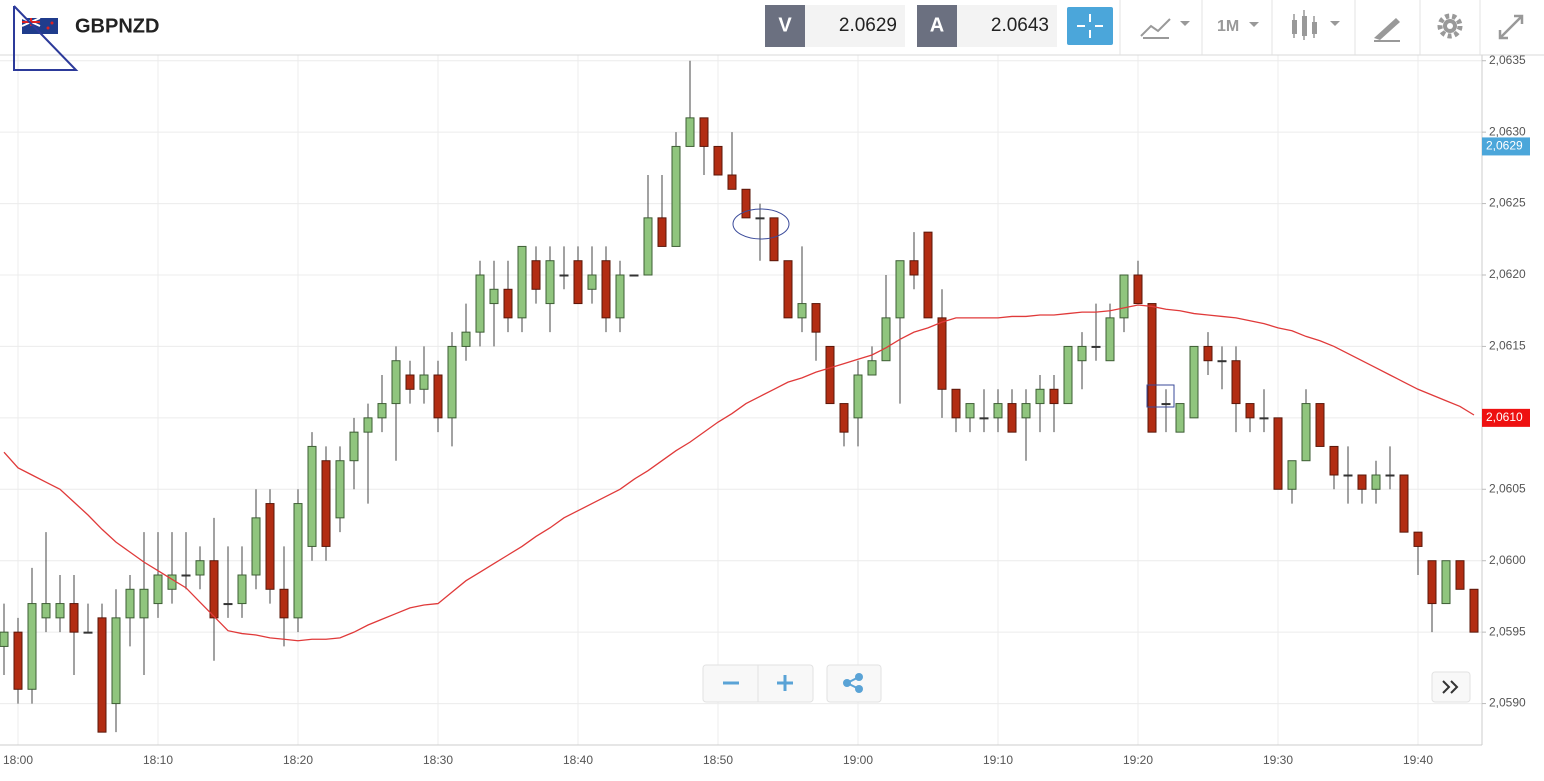 This screenshot has height=781, width=1544. Describe the element at coordinates (158, 760) in the screenshot. I see `x-tick-label: 18:10` at that location.